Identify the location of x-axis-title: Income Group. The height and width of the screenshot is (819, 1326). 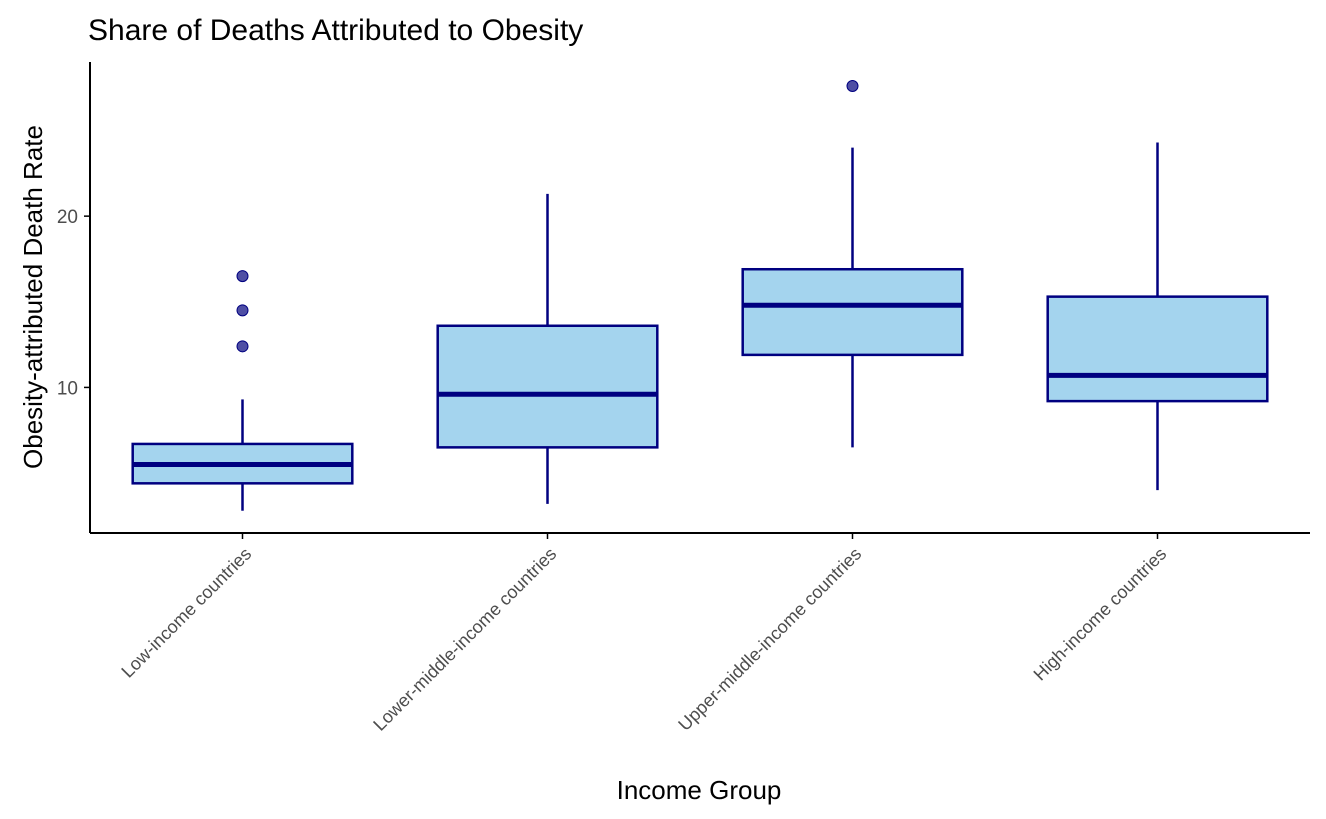
(699, 790).